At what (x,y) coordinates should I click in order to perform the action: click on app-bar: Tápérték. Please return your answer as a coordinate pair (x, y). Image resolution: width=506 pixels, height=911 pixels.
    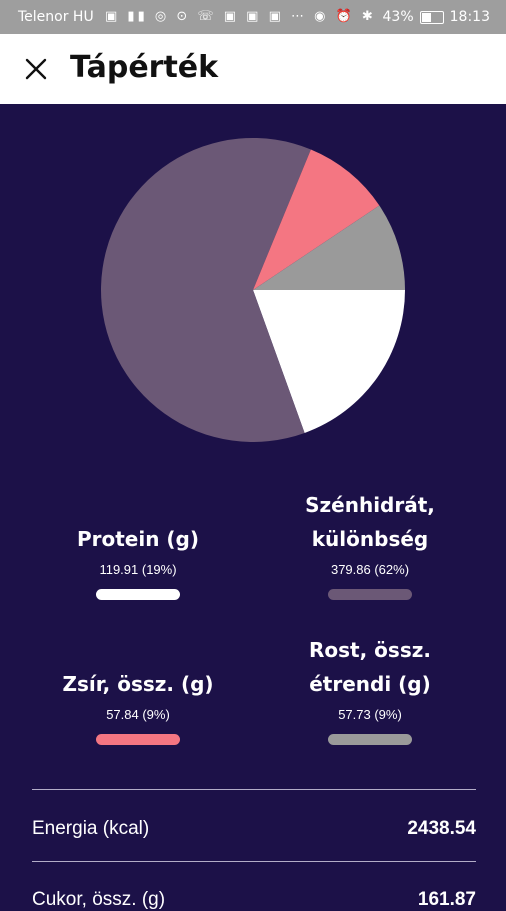
    Looking at the image, I should click on (253, 69).